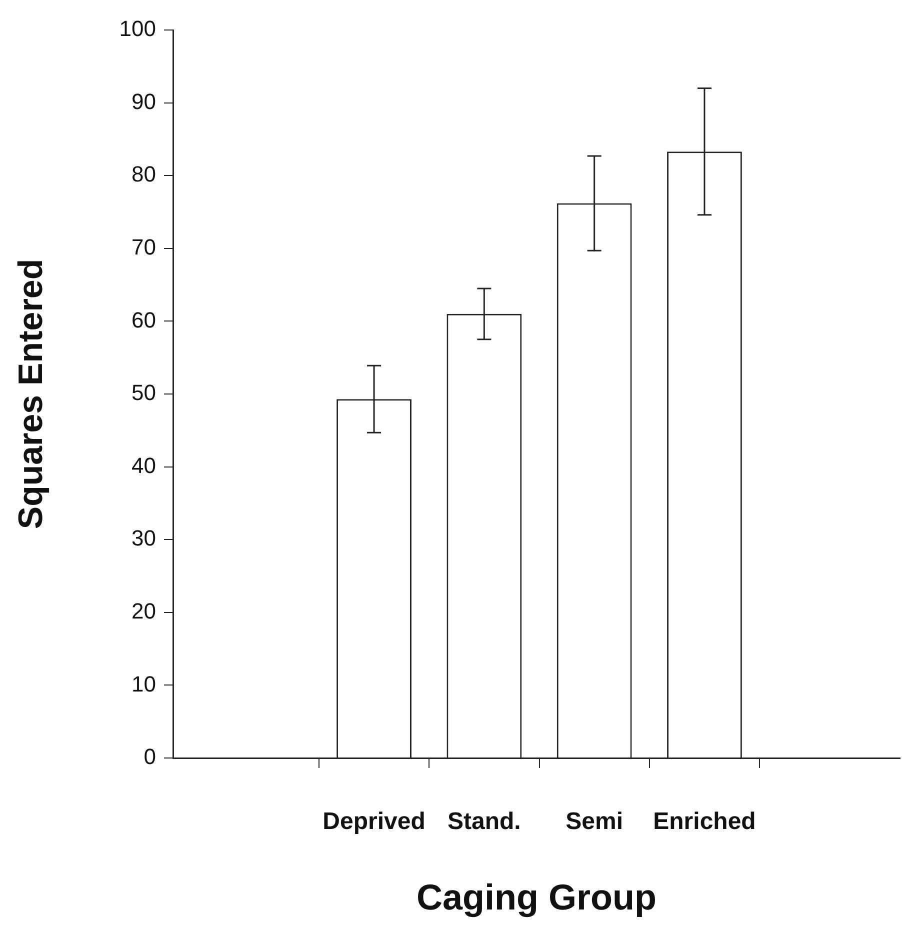 This screenshot has height=925, width=902. What do you see at coordinates (144, 465) in the screenshot?
I see `y-tick-label: 40` at bounding box center [144, 465].